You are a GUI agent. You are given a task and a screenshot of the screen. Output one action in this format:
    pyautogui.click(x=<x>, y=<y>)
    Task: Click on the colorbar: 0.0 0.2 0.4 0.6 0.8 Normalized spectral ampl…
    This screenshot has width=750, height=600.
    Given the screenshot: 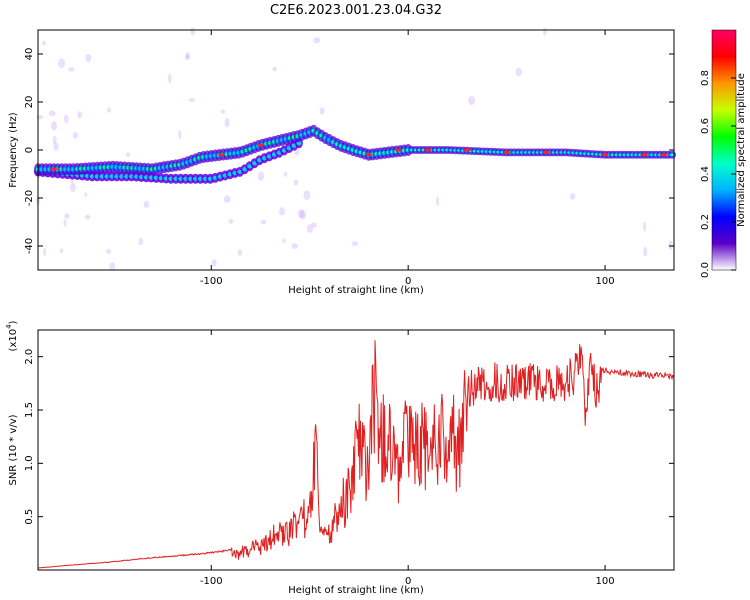 What is the action you would take?
    pyautogui.click(x=723, y=153)
    